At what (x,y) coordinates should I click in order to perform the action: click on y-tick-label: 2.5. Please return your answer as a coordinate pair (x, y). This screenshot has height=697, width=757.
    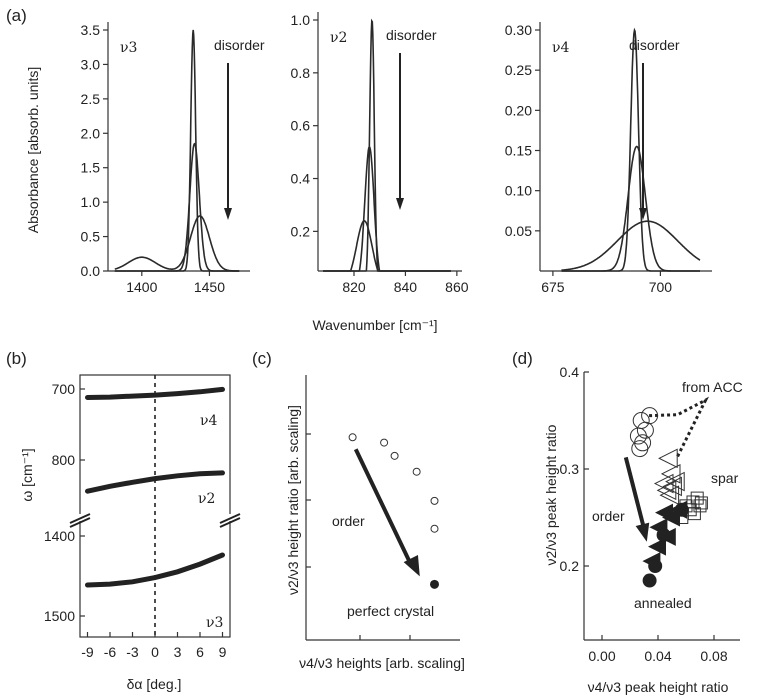
    Looking at the image, I should click on (91, 99).